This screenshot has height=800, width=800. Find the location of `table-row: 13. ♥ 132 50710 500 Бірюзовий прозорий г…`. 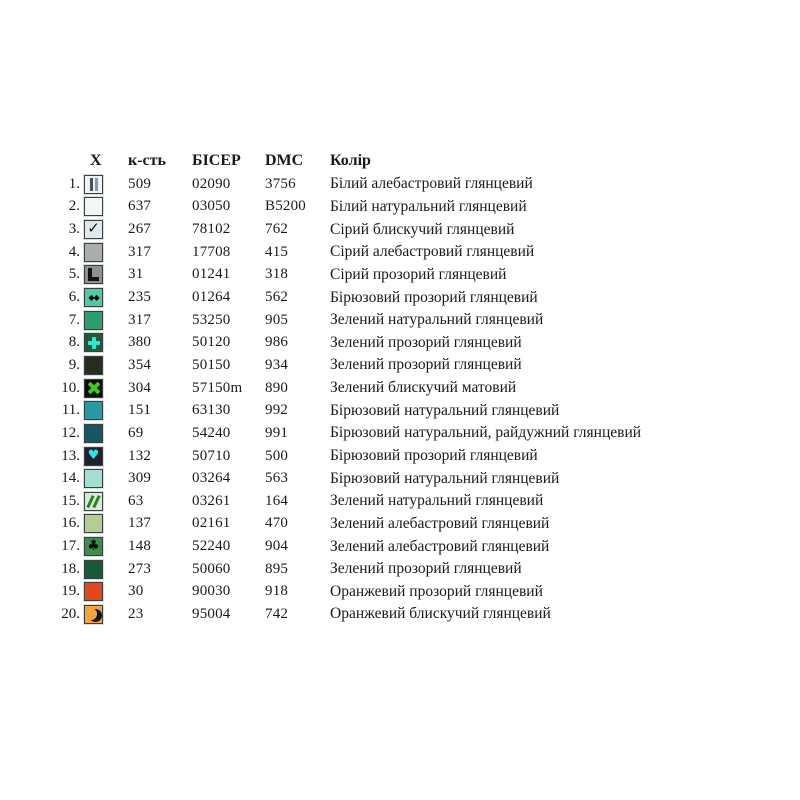

table-row: 13. ♥ 132 50710 500 Бірюзовий прозорий г… is located at coordinates (408, 456).